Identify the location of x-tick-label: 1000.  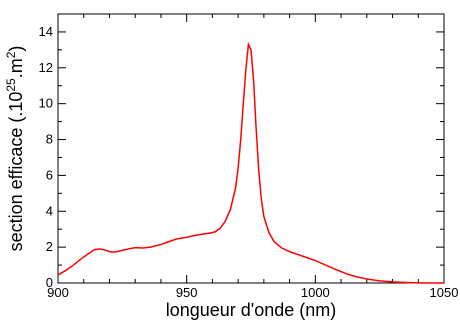
(315, 292).